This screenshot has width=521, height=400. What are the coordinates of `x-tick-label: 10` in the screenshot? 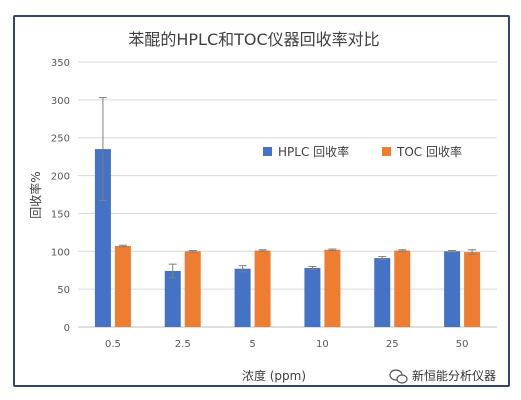 It's located at (322, 344).